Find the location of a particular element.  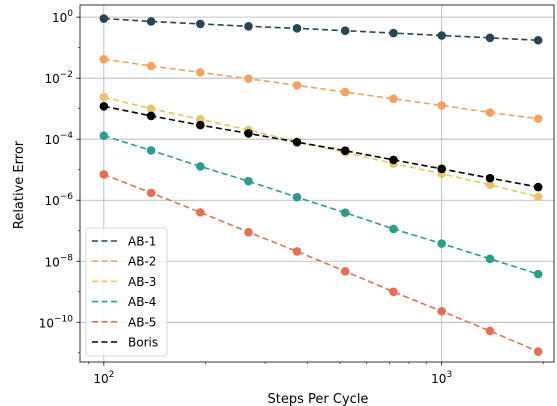

y-axis-label: Relative Error is located at coordinates (19, 184).